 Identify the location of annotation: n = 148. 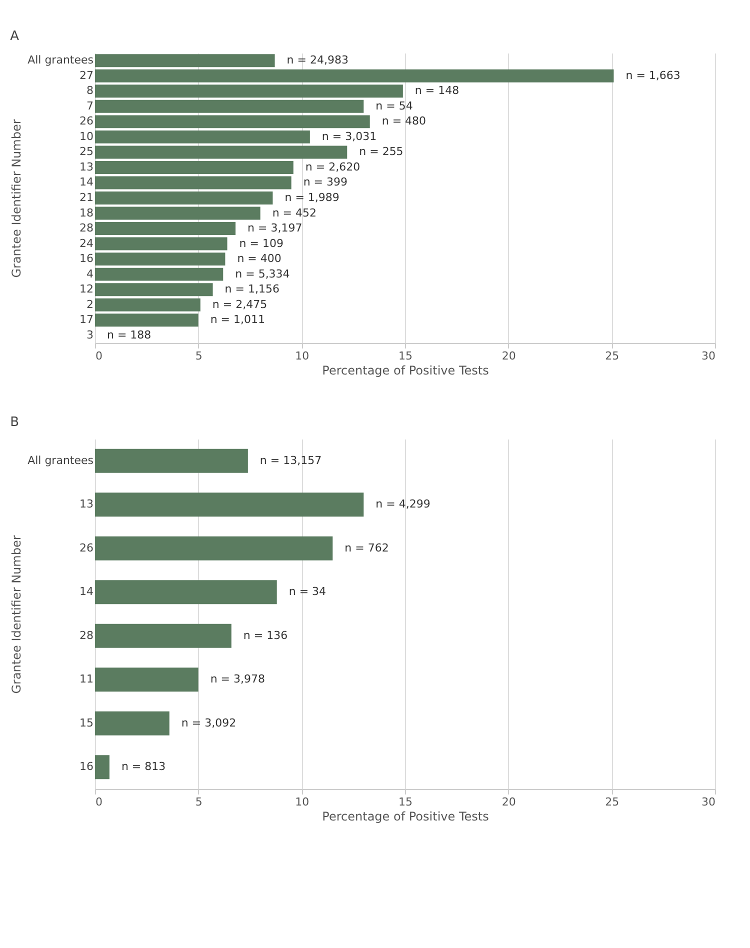
(437, 91).